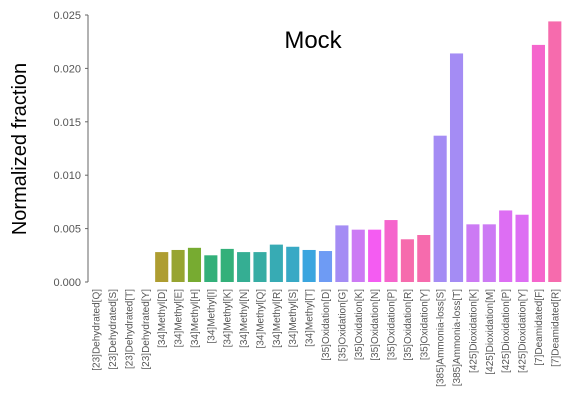 The height and width of the screenshot is (414, 564). I want to click on x-tick-label: [7]Deamidated[F], so click(539, 327).